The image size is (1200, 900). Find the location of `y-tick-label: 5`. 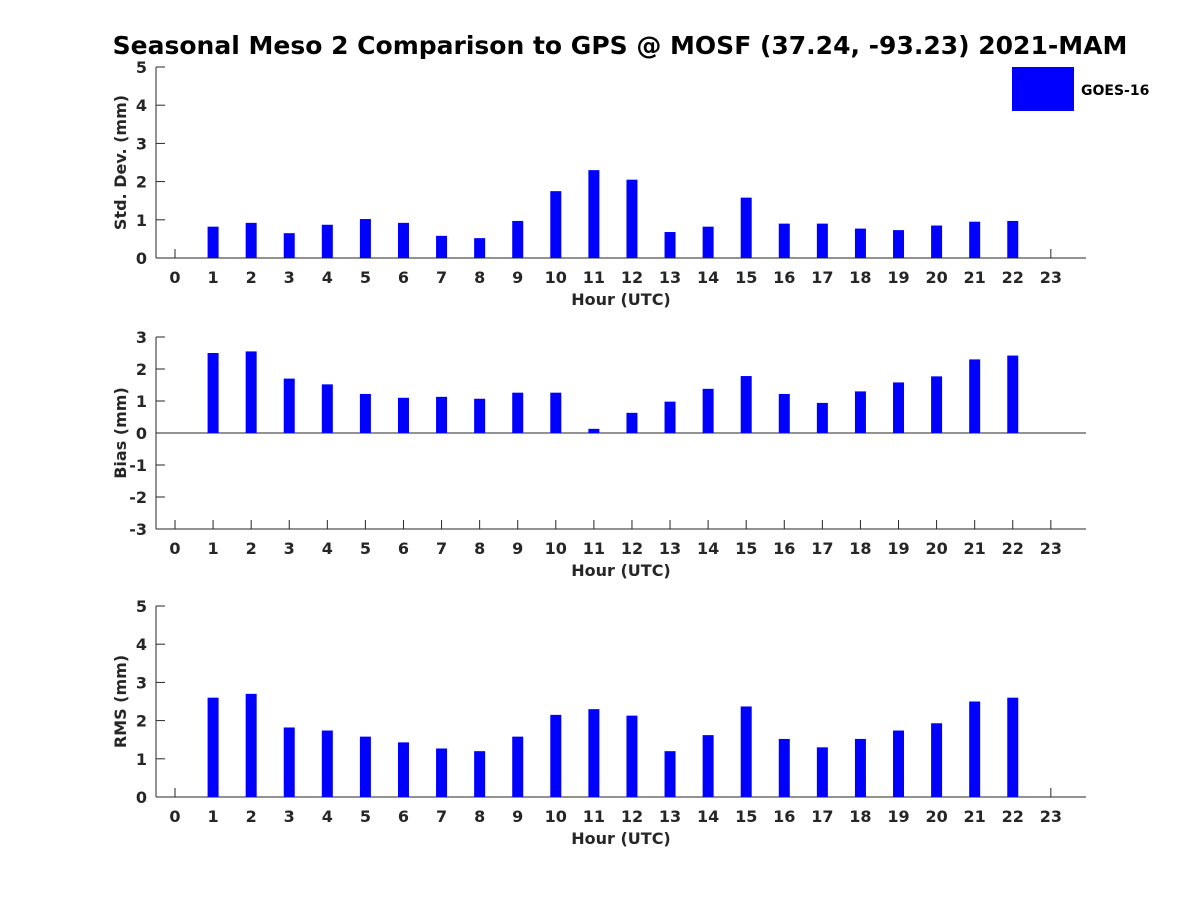

y-tick-label: 5 is located at coordinates (141, 67).